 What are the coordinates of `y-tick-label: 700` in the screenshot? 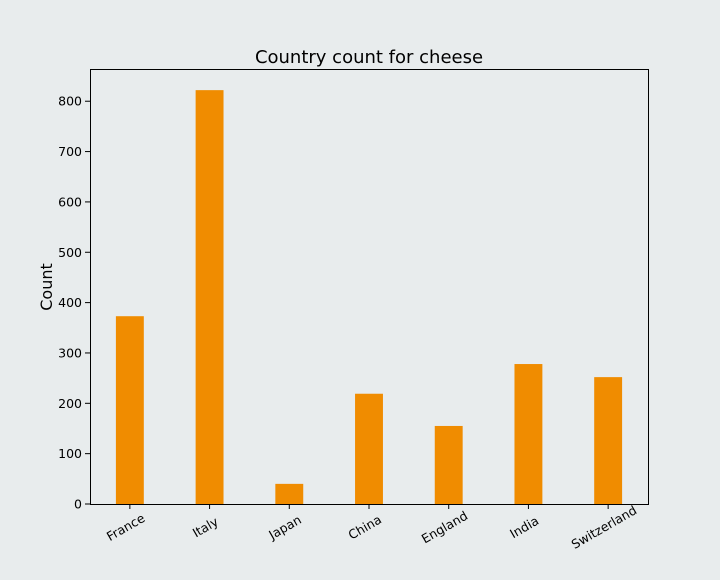 It's located at (70, 151).